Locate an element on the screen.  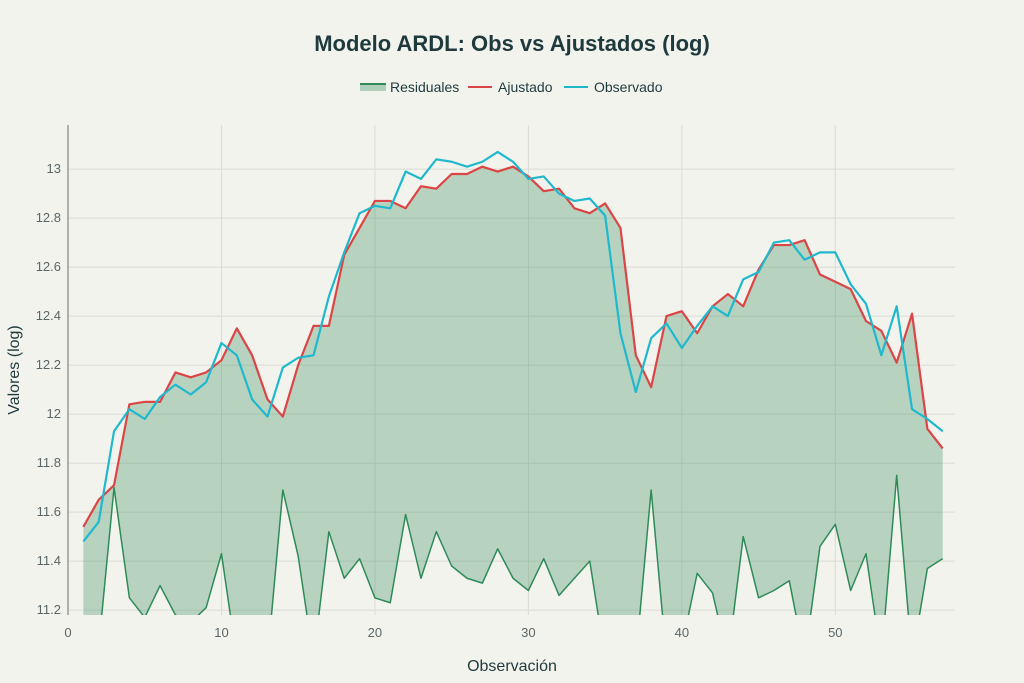
y-tick-label: 12.8 is located at coordinates (48, 217).